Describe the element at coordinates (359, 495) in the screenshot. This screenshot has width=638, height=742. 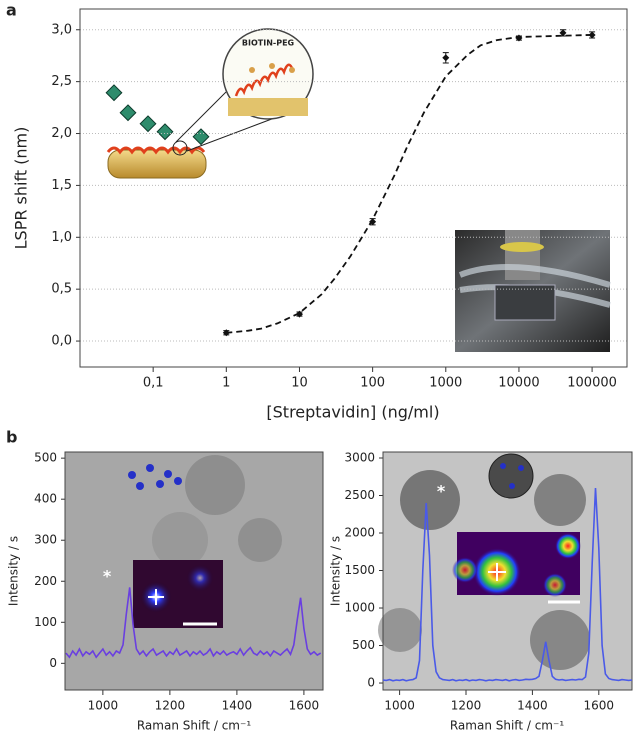
I see `y-tick-label: 2500` at that location.